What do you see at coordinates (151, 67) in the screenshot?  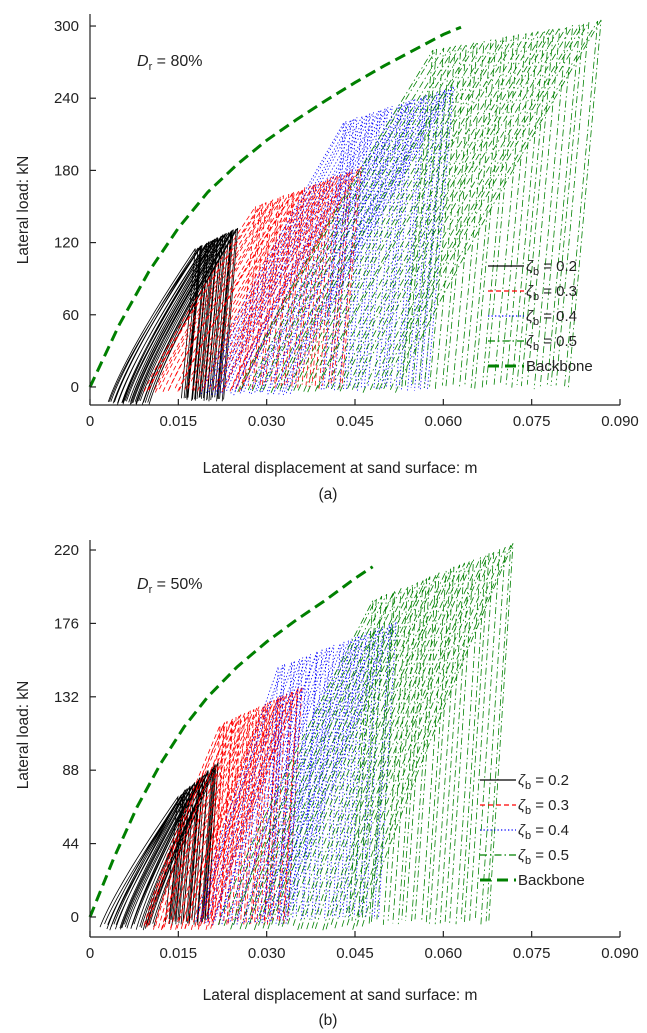 I see `dr-subscript-a: r` at bounding box center [151, 67].